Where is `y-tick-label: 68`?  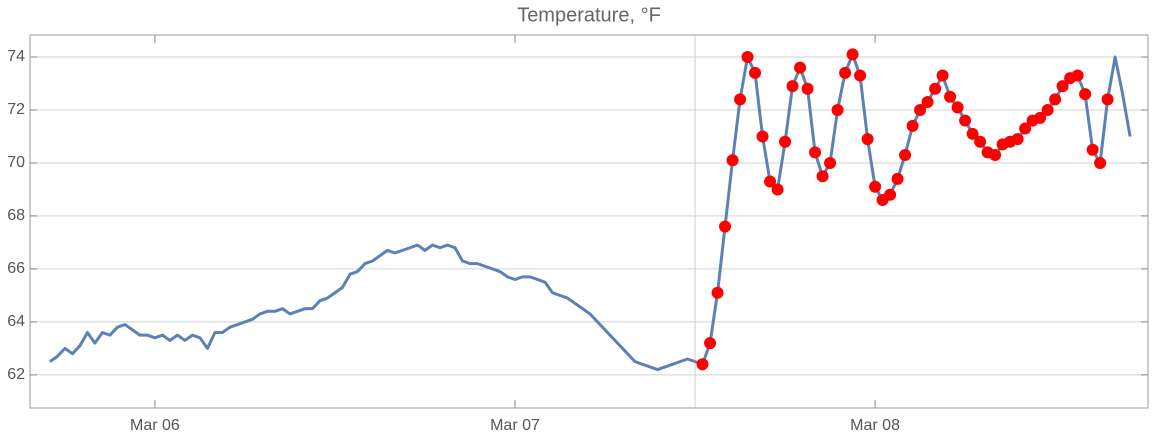
y-tick-label: 68 is located at coordinates (16, 215).